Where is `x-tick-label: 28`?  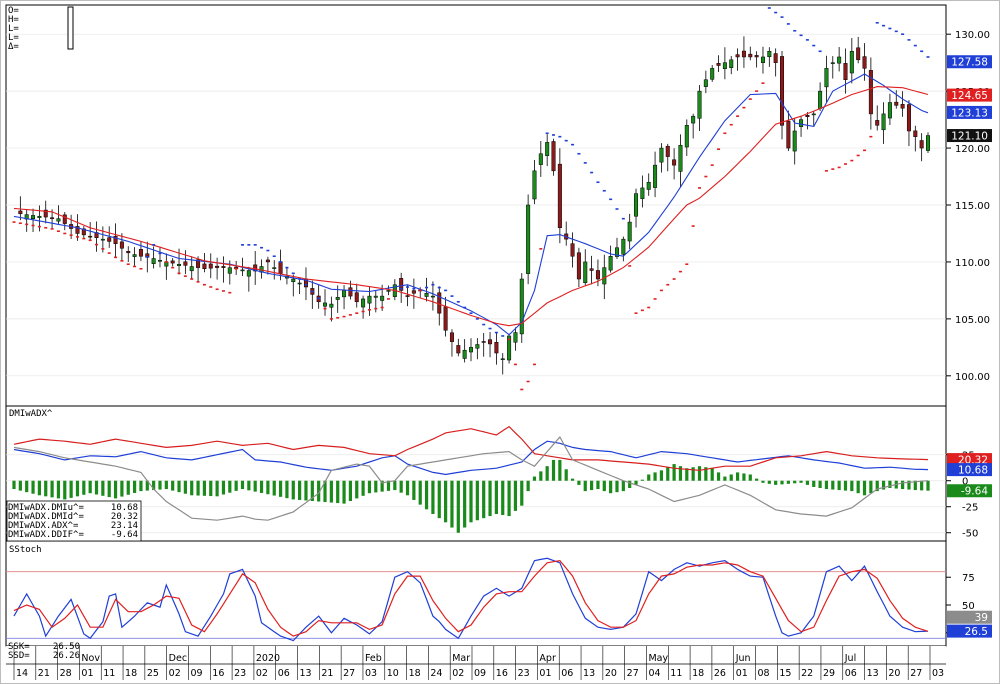 x-tick-label: 28 is located at coordinates (66, 673).